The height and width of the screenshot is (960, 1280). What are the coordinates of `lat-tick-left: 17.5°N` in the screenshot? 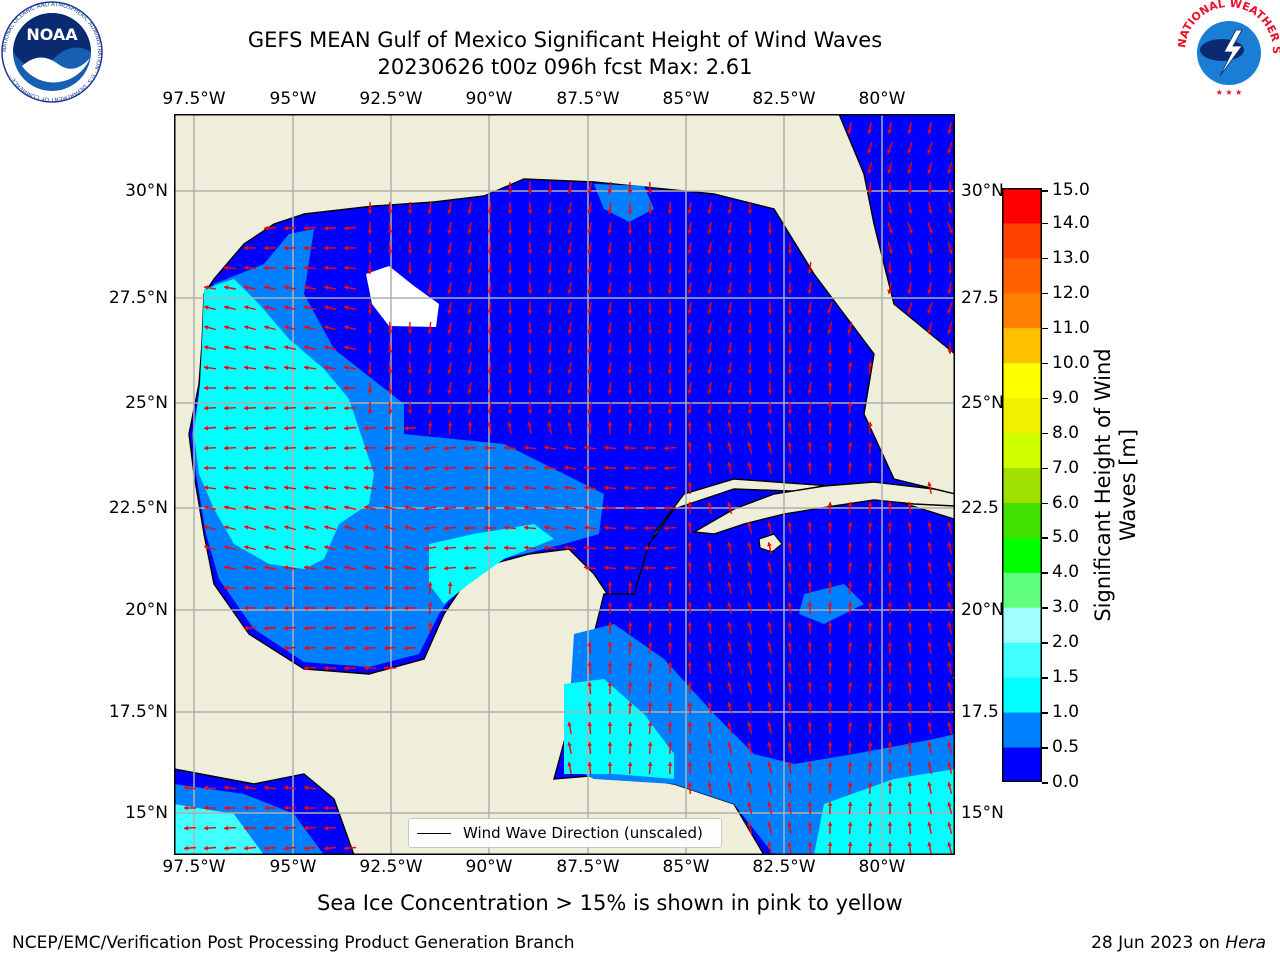 It's located at (138, 712).